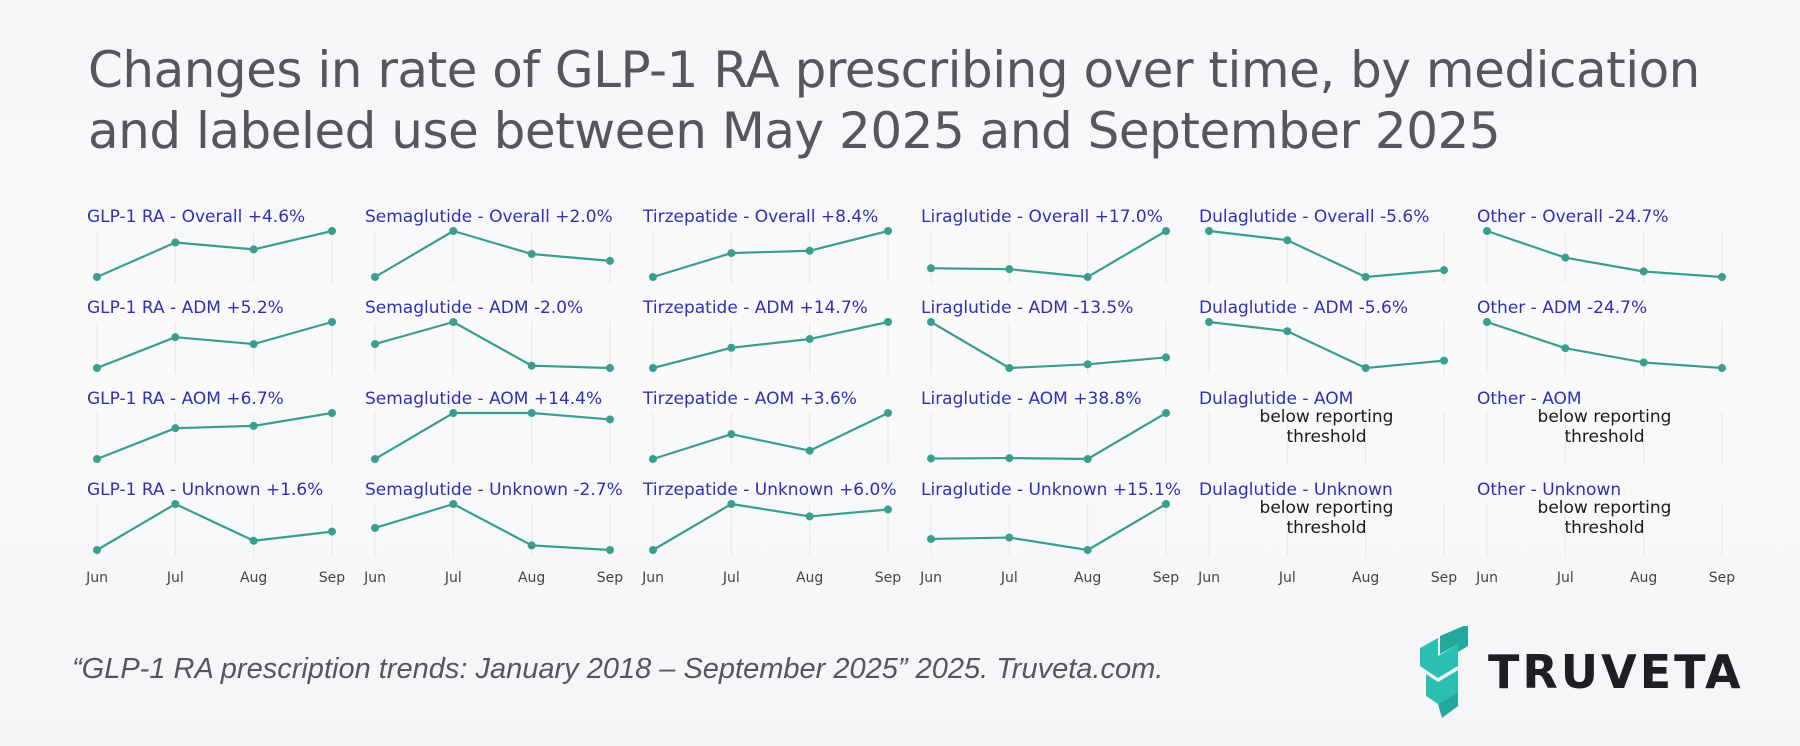 This screenshot has height=746, width=1800. What do you see at coordinates (1448, 705) in the screenshot?
I see `logo-chevron-tail` at bounding box center [1448, 705].